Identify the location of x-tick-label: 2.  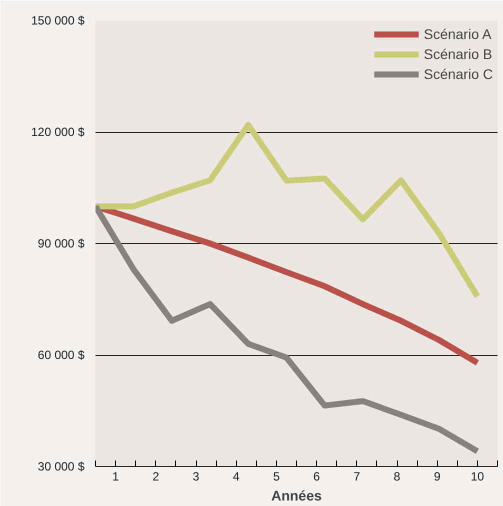
(156, 477).